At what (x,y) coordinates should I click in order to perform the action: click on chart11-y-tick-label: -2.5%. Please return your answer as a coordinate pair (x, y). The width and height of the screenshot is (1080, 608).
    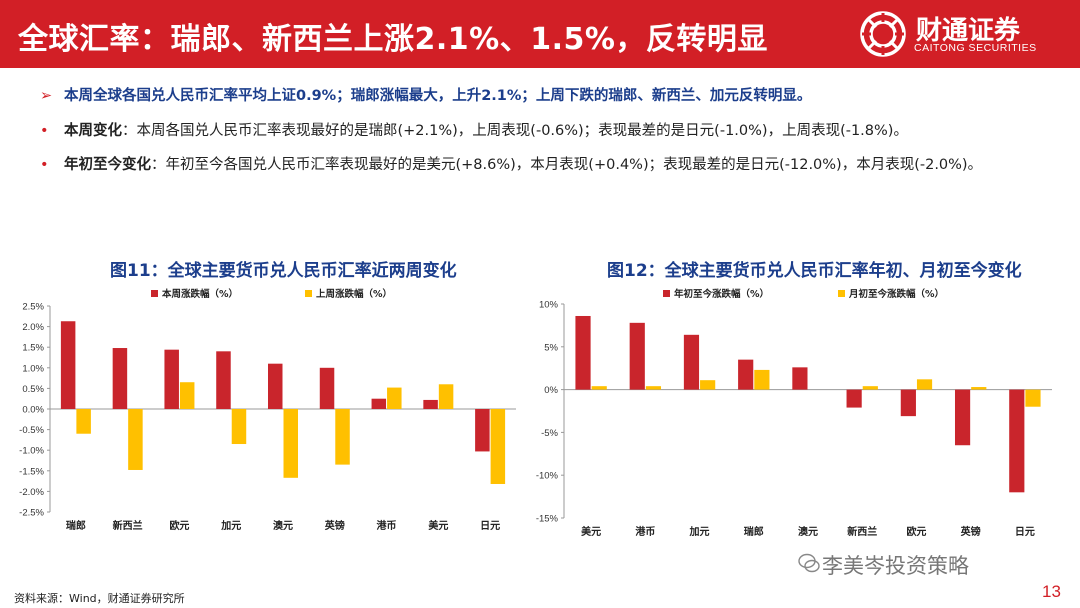
    Looking at the image, I should click on (31, 513).